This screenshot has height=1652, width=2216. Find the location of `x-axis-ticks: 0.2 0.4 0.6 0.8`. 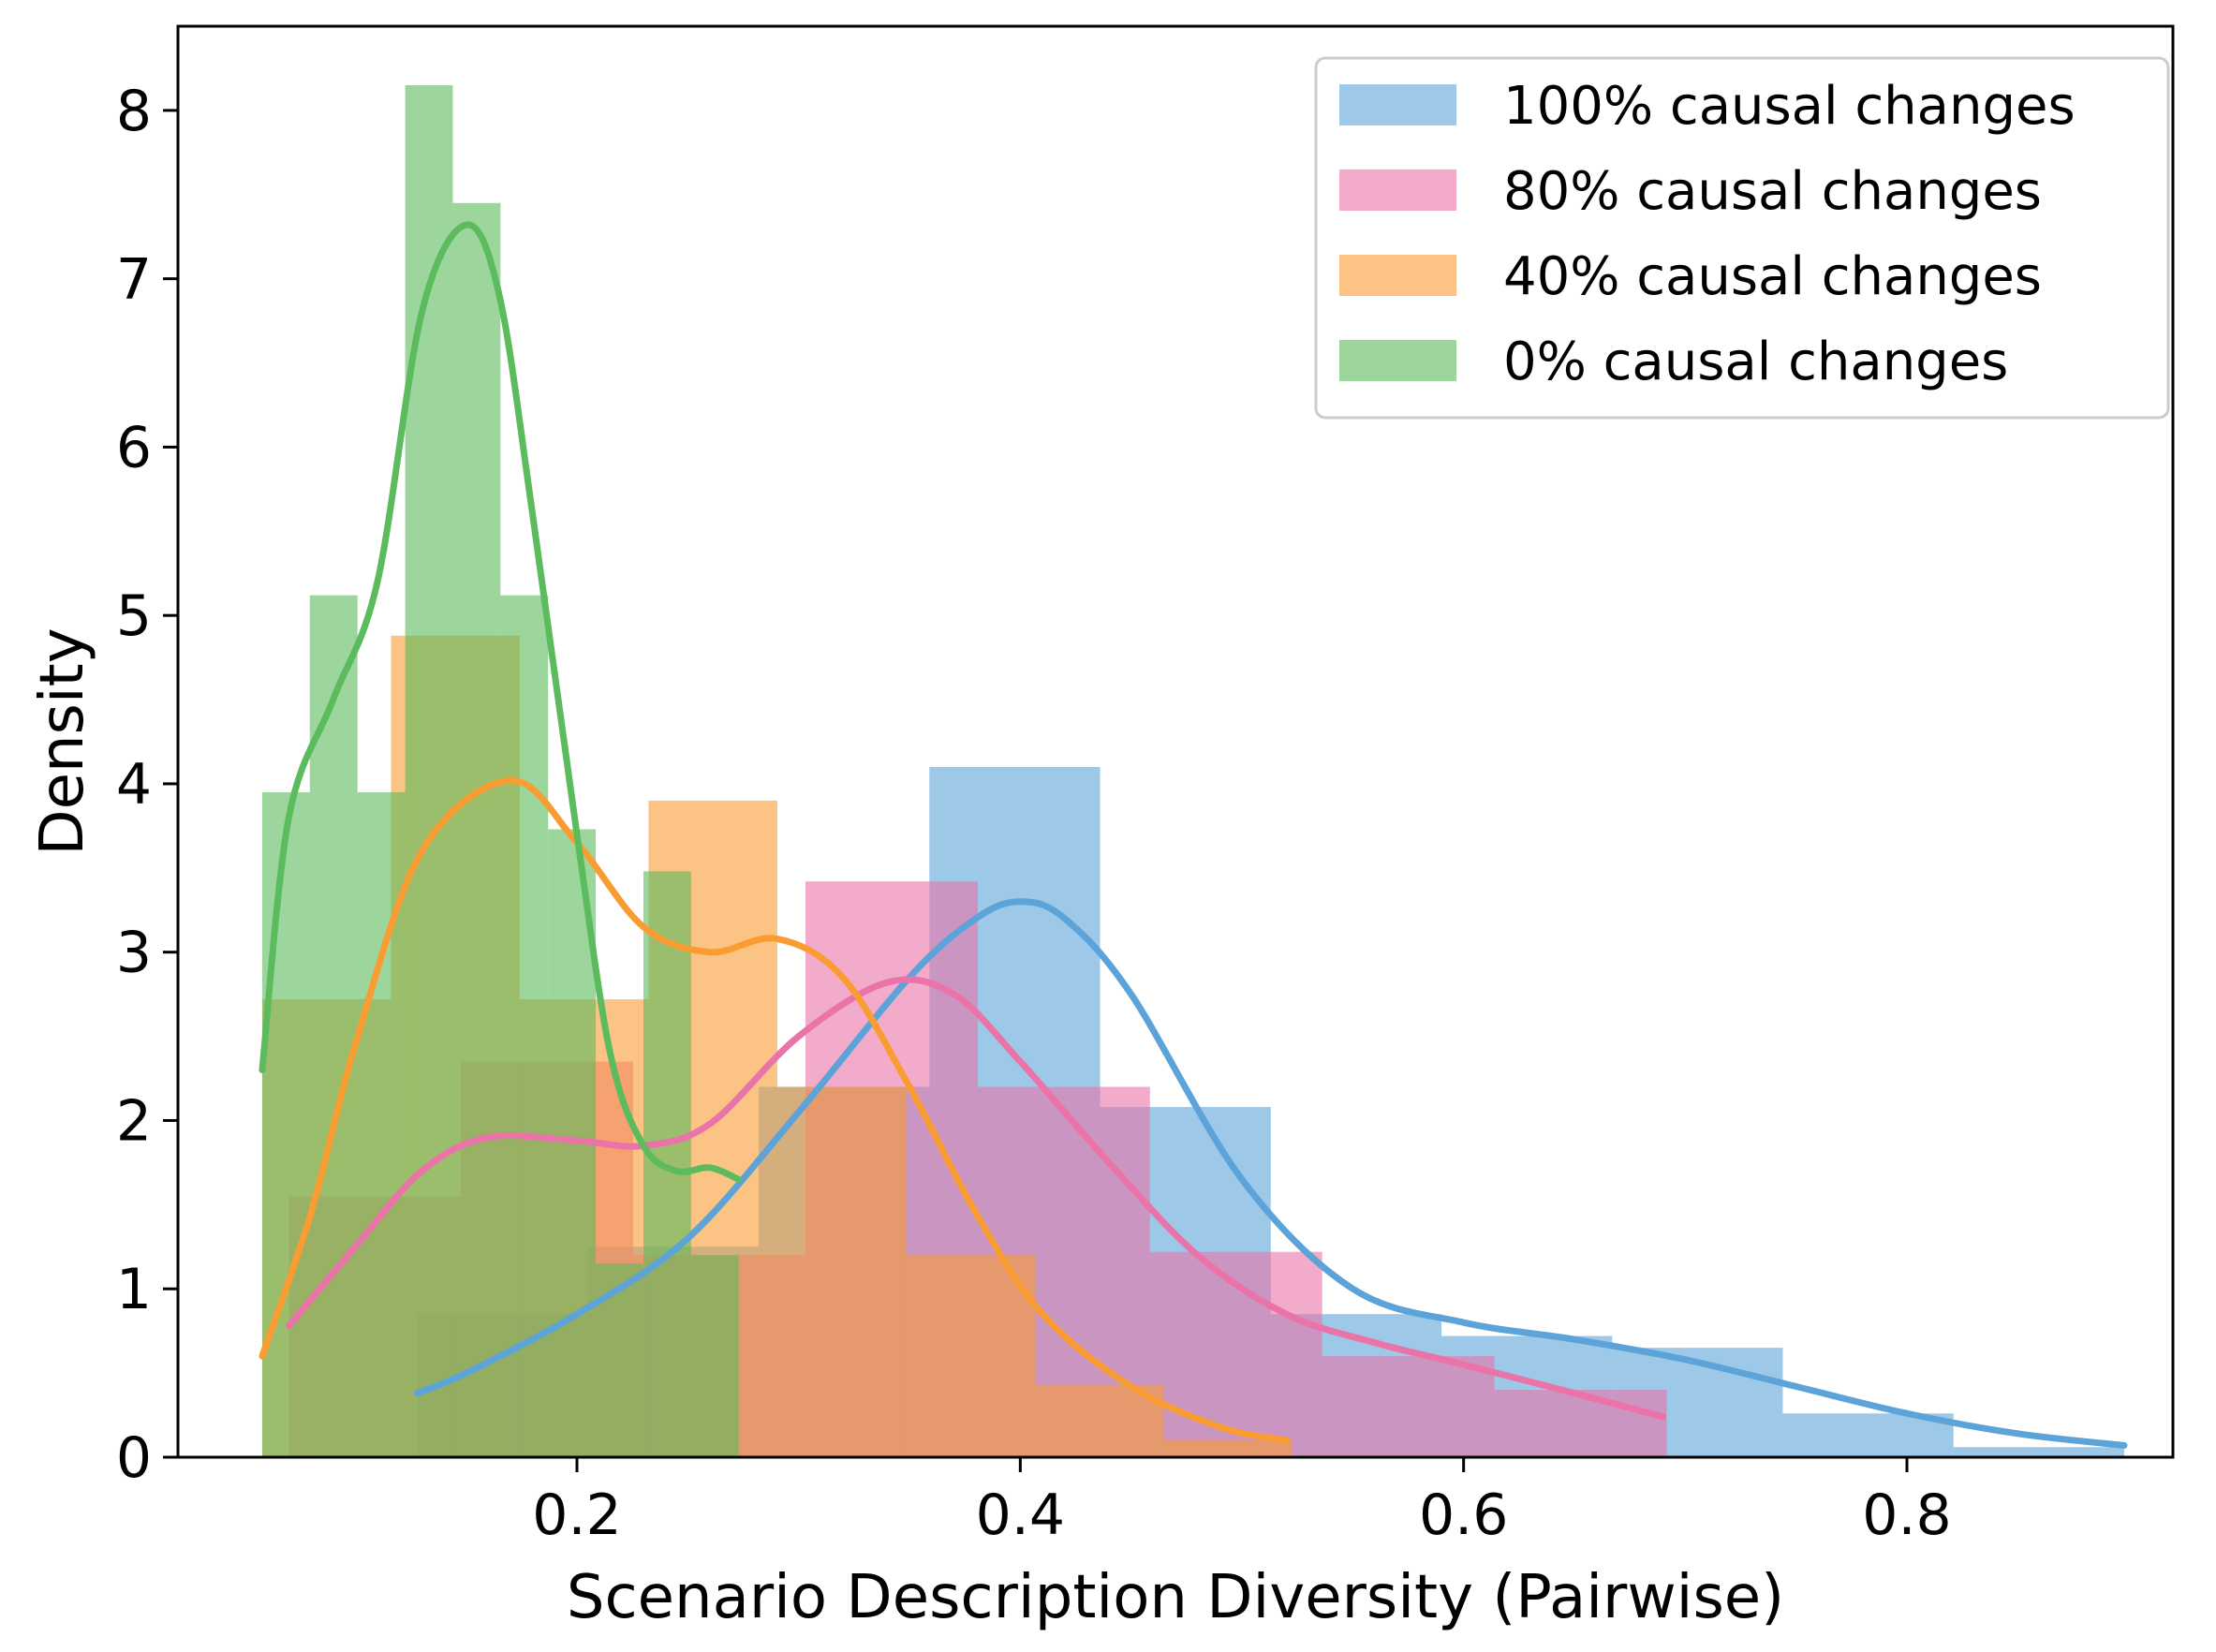

x-axis-ticks: 0.2 0.4 0.6 0.8 is located at coordinates (1242, 1502).